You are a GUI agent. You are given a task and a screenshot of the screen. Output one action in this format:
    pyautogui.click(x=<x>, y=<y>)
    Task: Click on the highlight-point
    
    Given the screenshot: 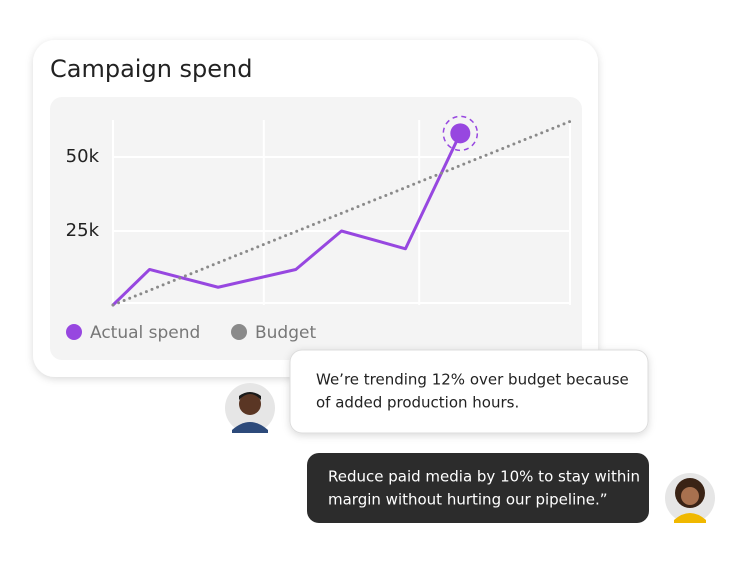 What is the action you would take?
    pyautogui.click(x=460, y=133)
    